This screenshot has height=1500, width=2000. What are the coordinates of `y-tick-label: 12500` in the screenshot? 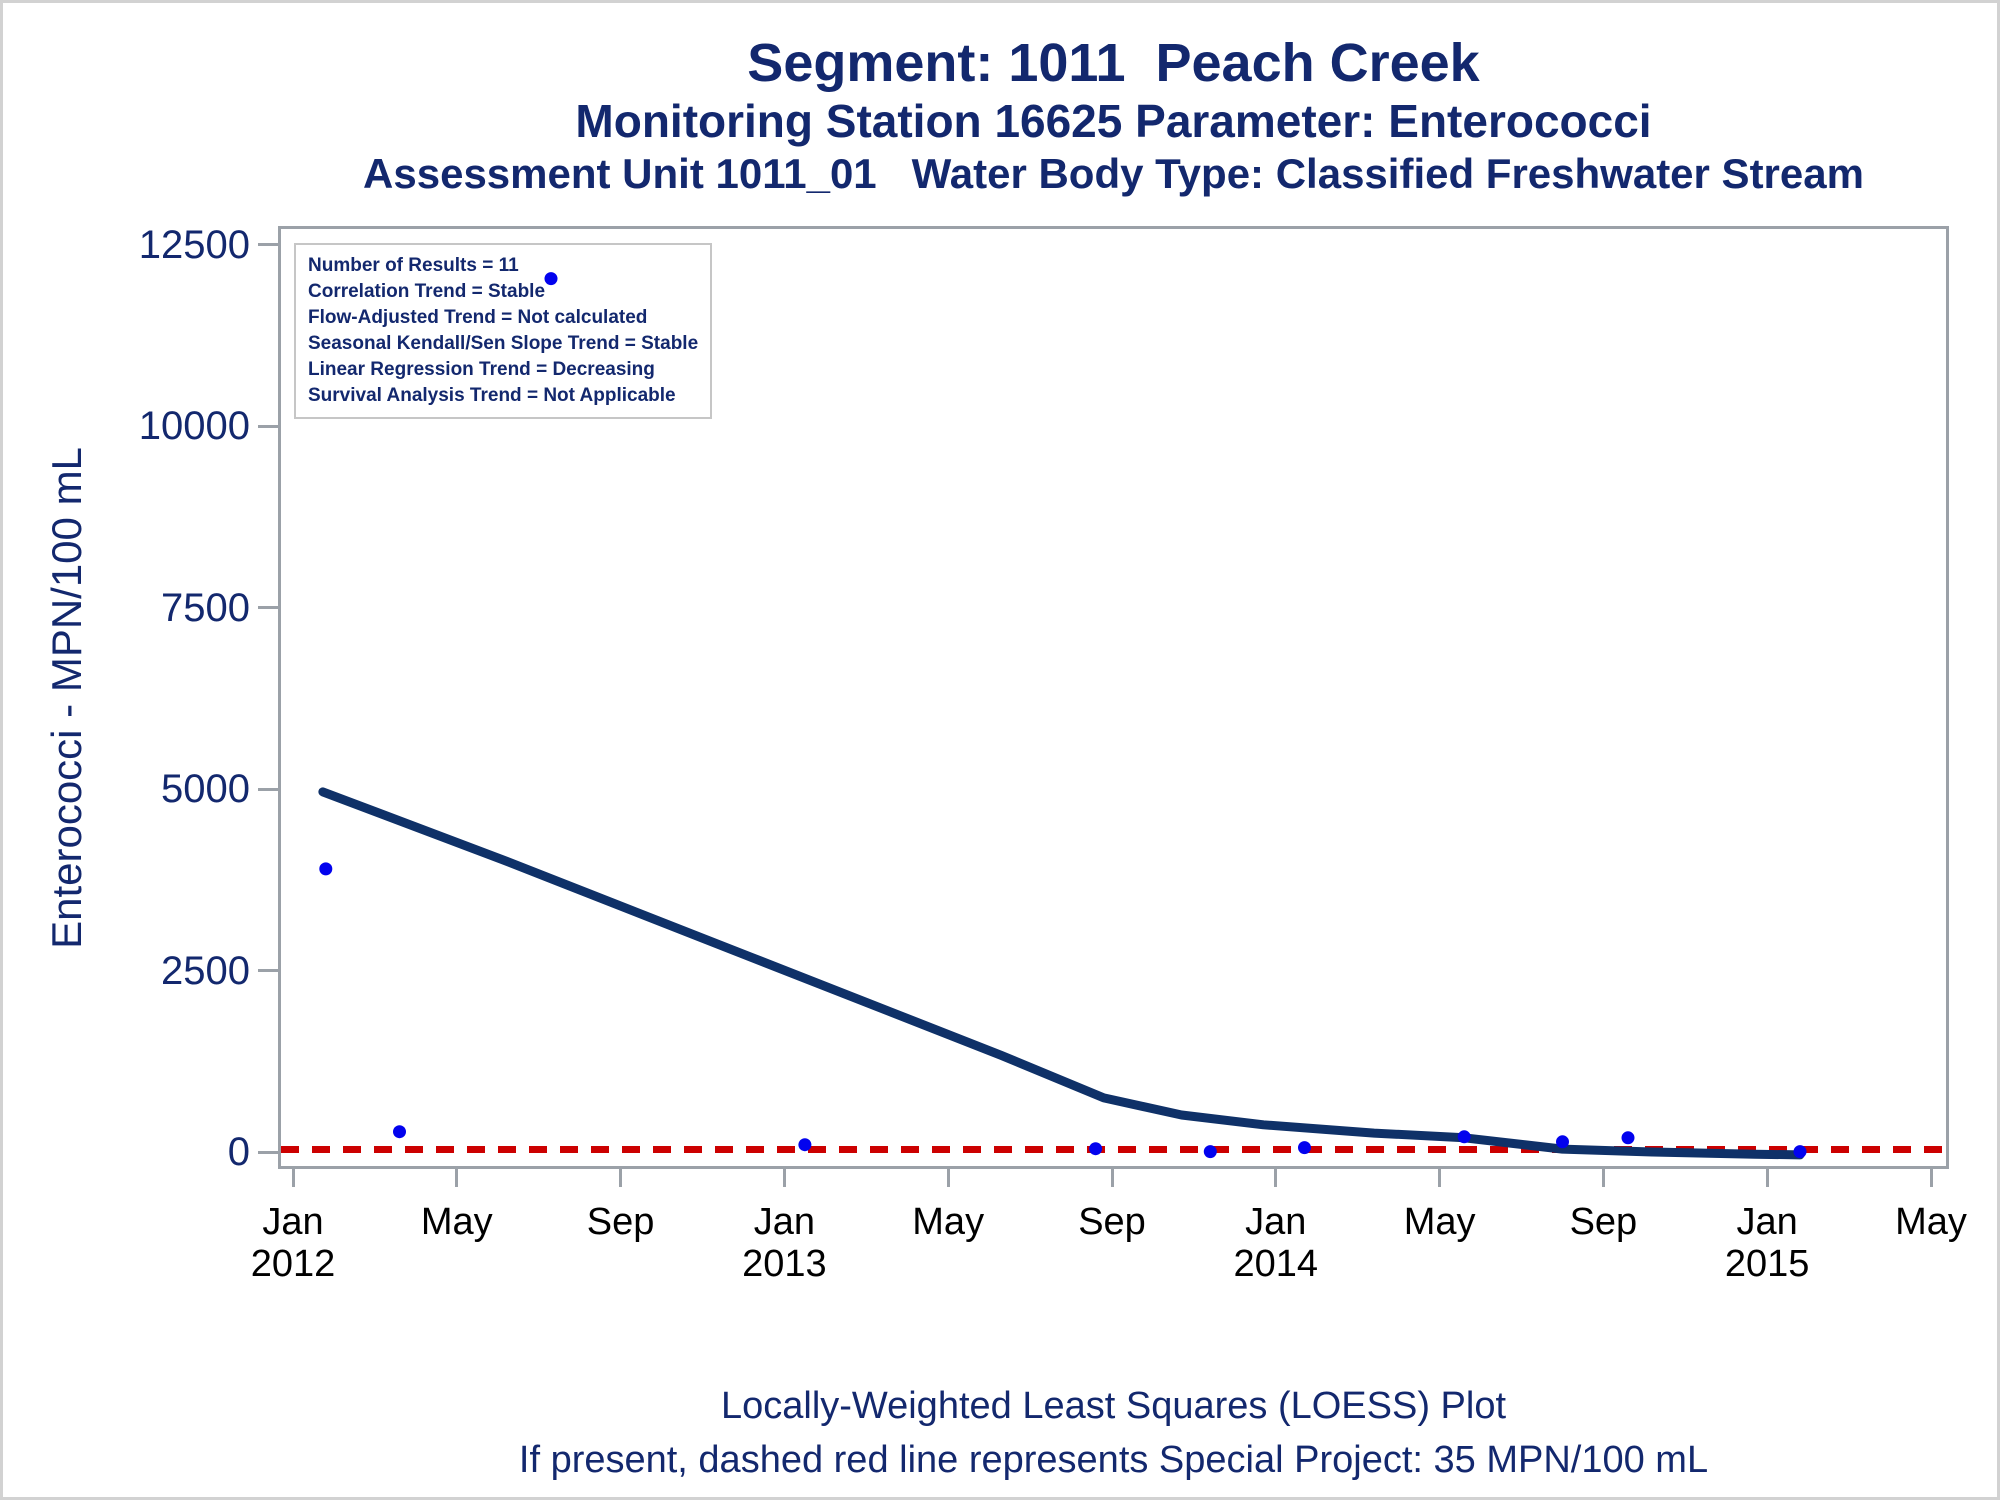 It's located at (194, 244).